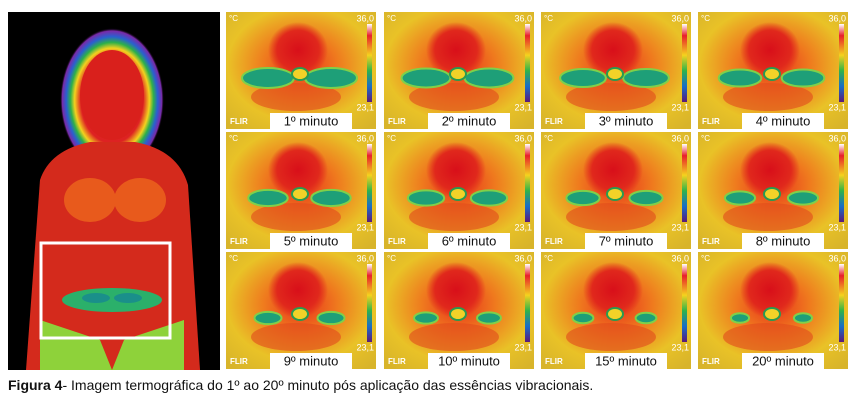  I want to click on panel-label: 9º minuto, so click(311, 360).